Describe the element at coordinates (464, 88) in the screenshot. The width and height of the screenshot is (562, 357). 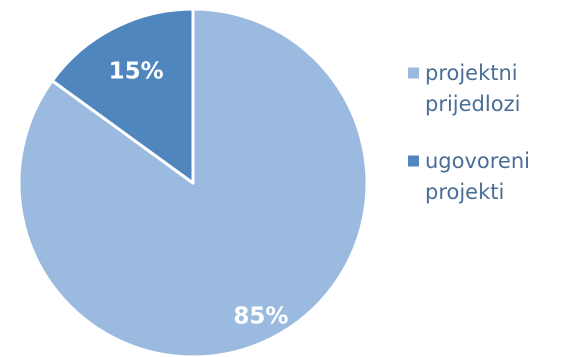
I see `legend-item-0: projektni prijedlozi` at that location.